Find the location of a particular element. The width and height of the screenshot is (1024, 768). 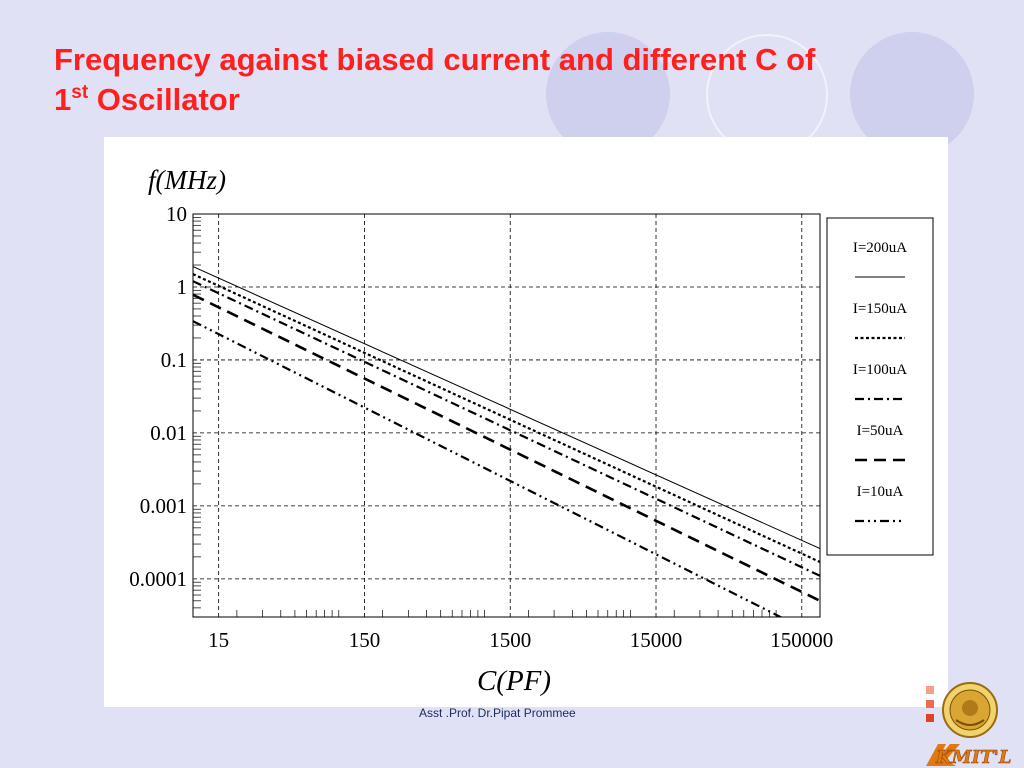

y-tick-label: 0.01 is located at coordinates (168, 433).